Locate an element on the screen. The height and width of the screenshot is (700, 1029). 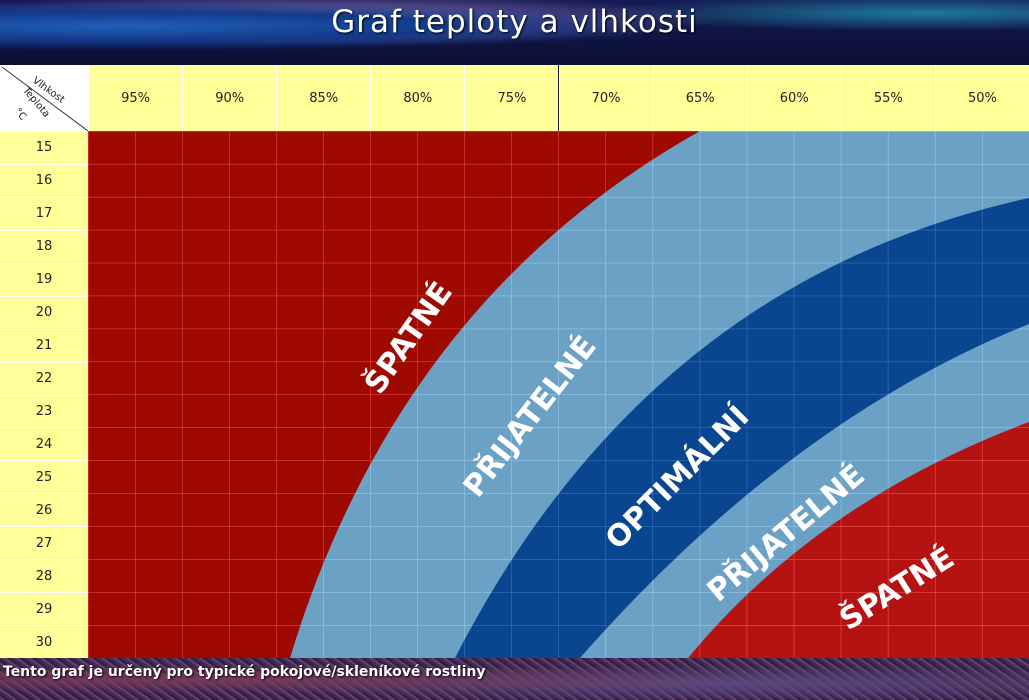
temperature-row-header: 18 is located at coordinates (44, 246).